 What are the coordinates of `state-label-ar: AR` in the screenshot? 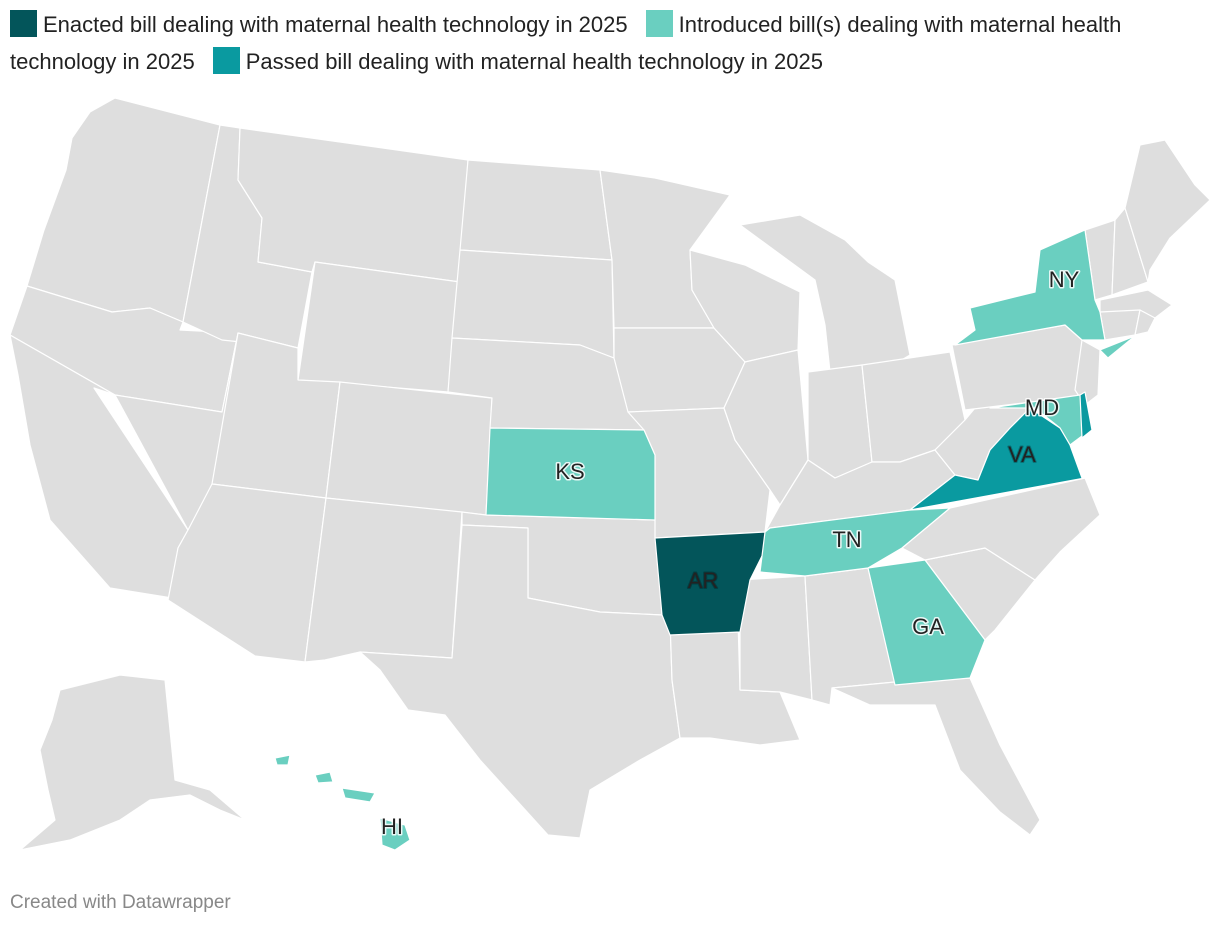 It's located at (703, 580).